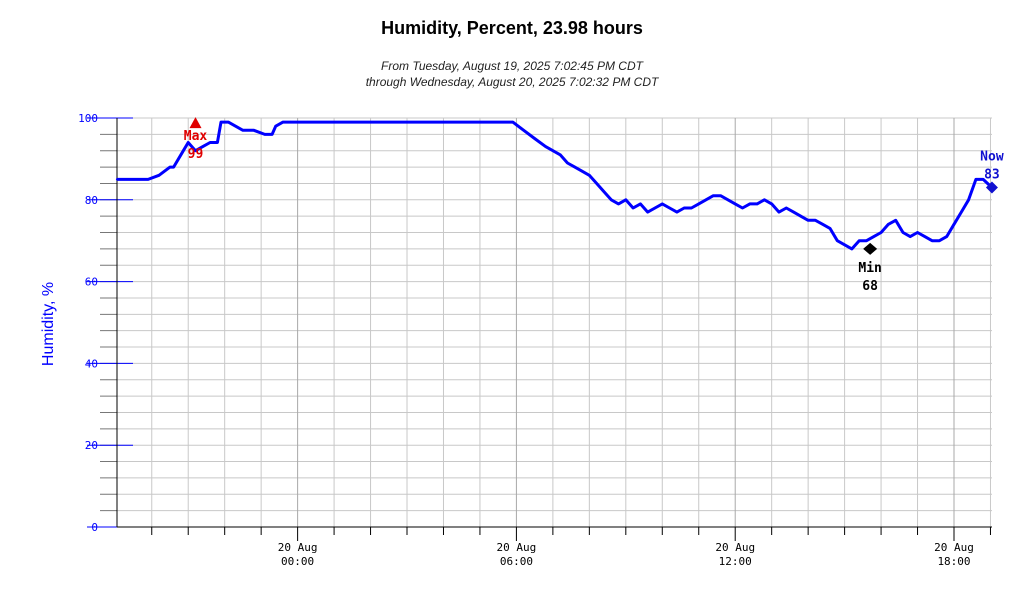  Describe the element at coordinates (91, 445) in the screenshot. I see `y-tick-label: 20` at that location.